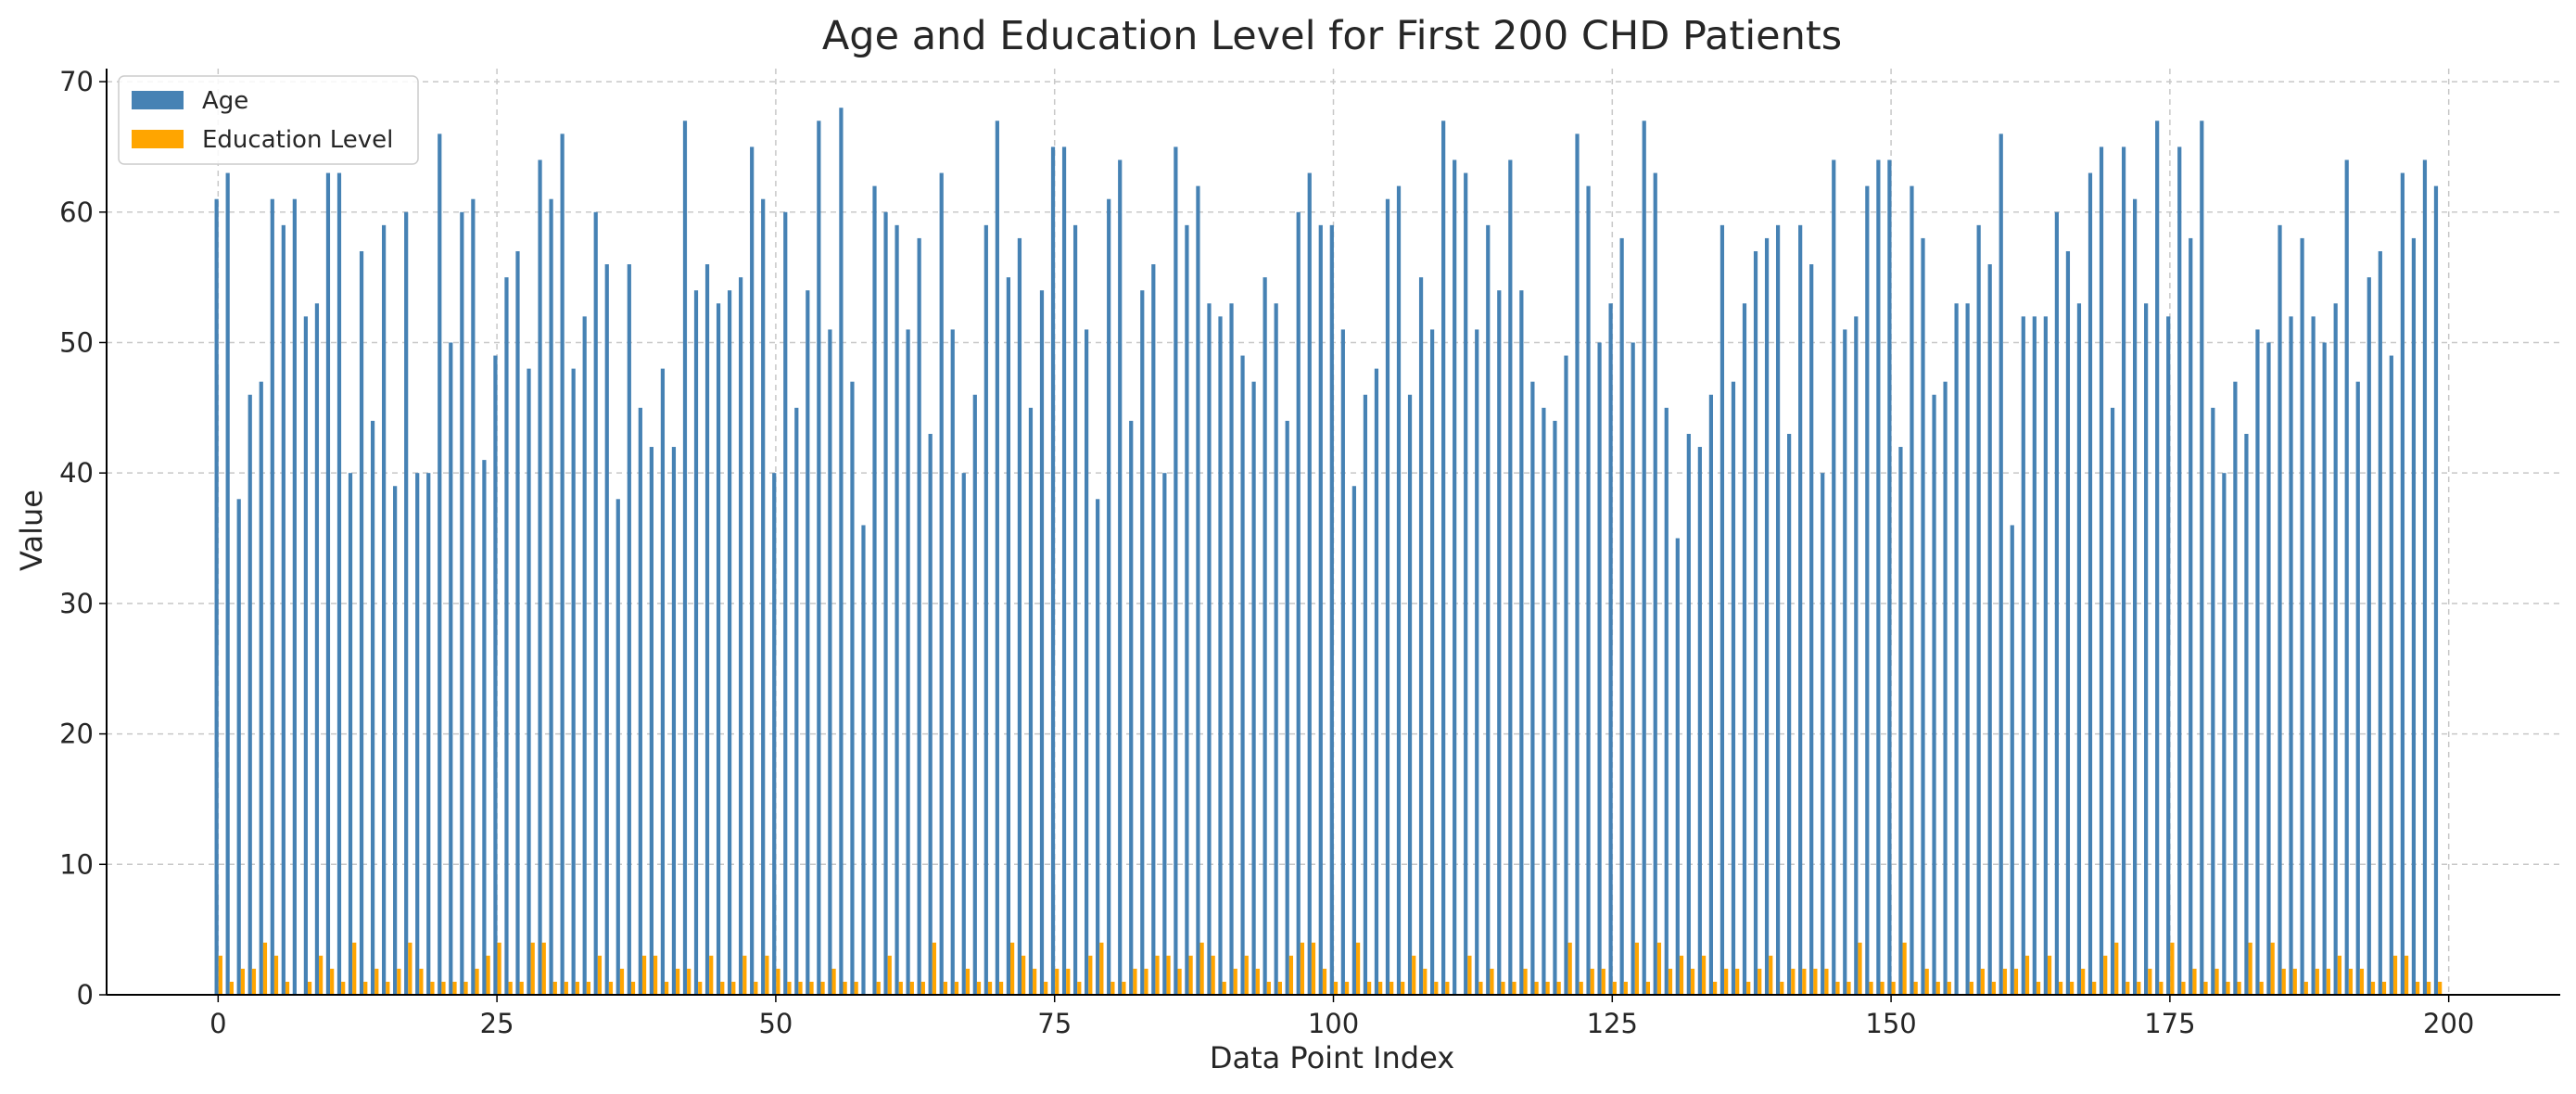 The height and width of the screenshot is (1094, 2576). Describe the element at coordinates (77, 734) in the screenshot. I see `y-tick-label: 20` at that location.